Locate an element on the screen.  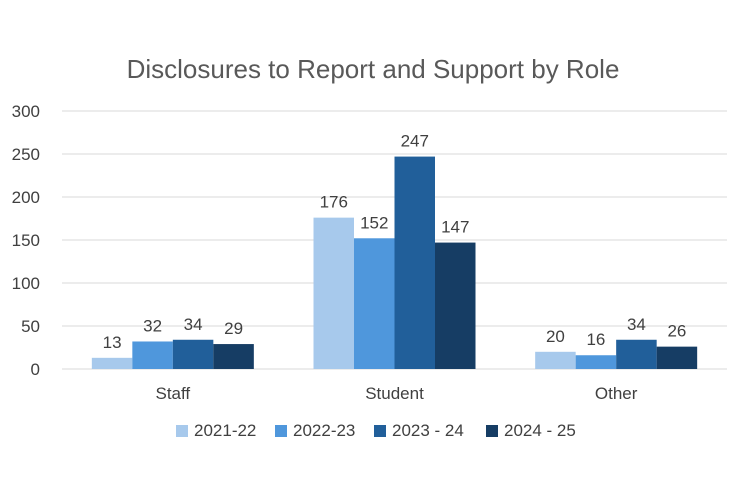
data-label: 13 is located at coordinates (112, 342).